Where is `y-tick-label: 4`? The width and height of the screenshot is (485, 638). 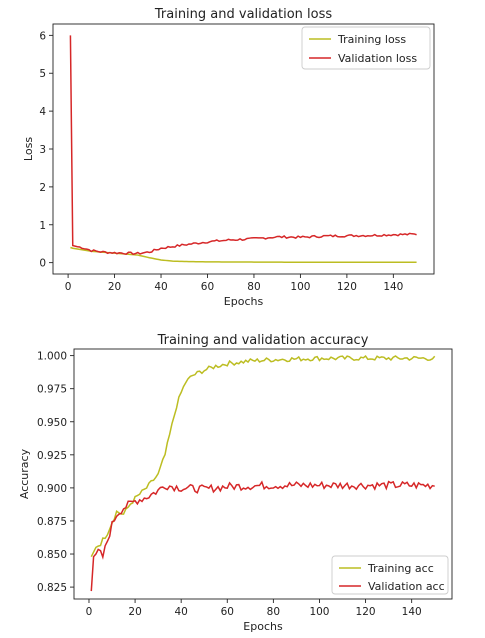
y-tick-label: 4 is located at coordinates (42, 112).